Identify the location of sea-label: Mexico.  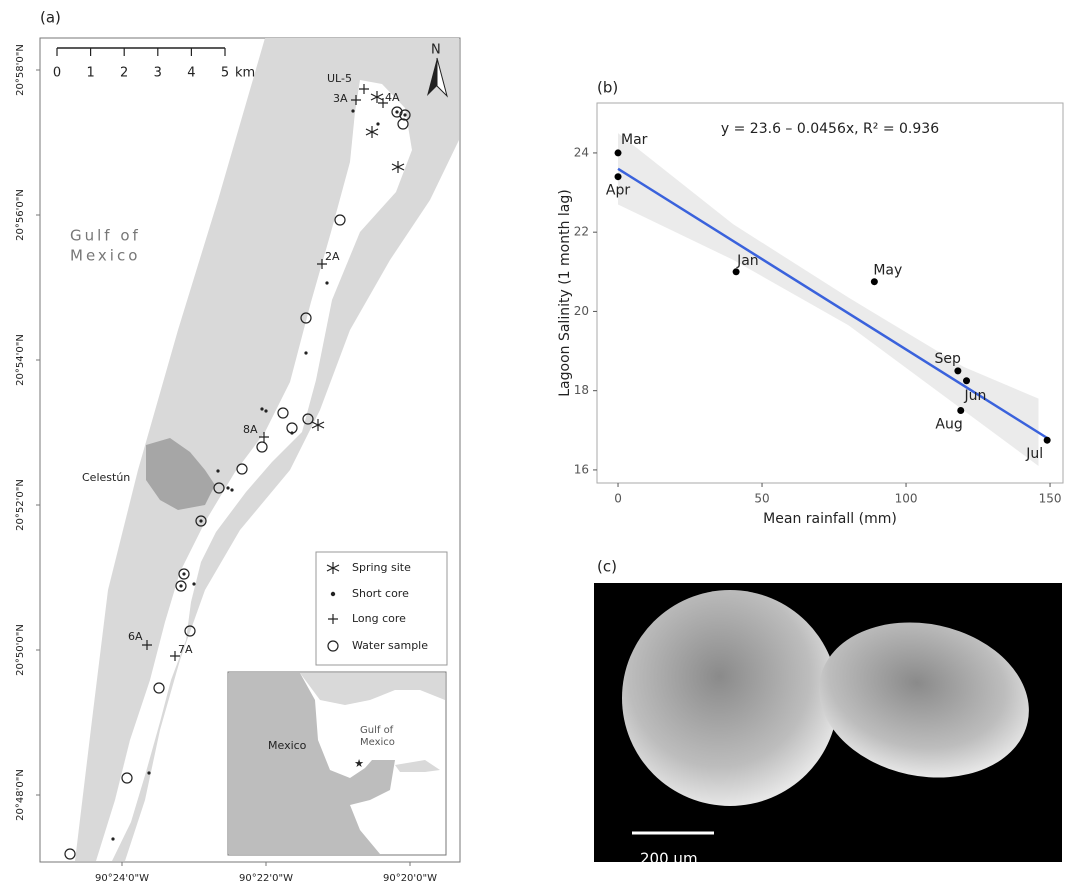
(105, 256).